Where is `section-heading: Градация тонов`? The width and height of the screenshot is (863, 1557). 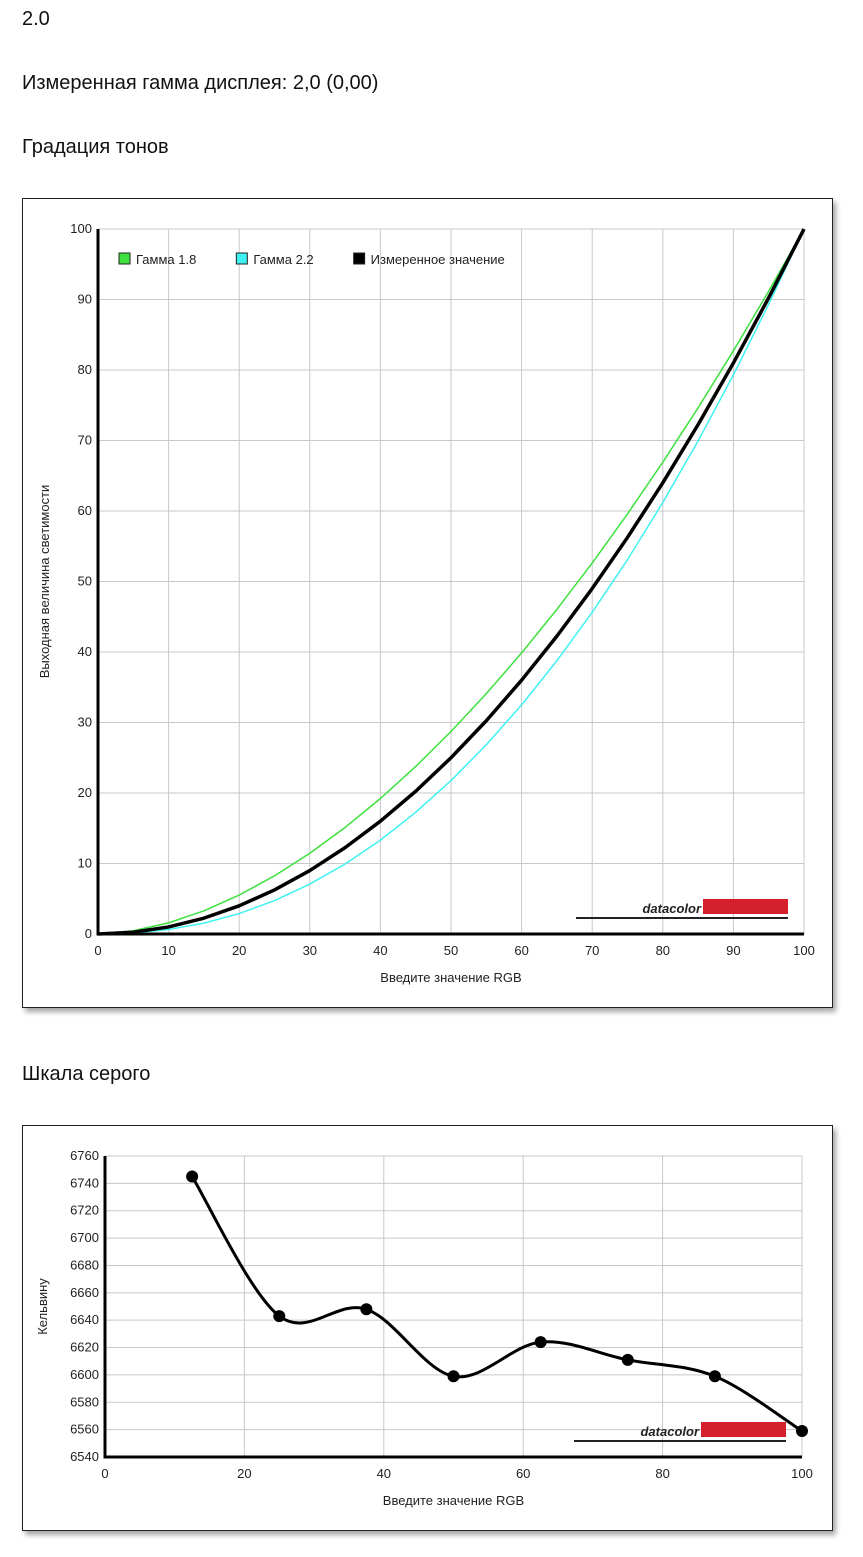
section-heading: Градация тонов is located at coordinates (95, 147).